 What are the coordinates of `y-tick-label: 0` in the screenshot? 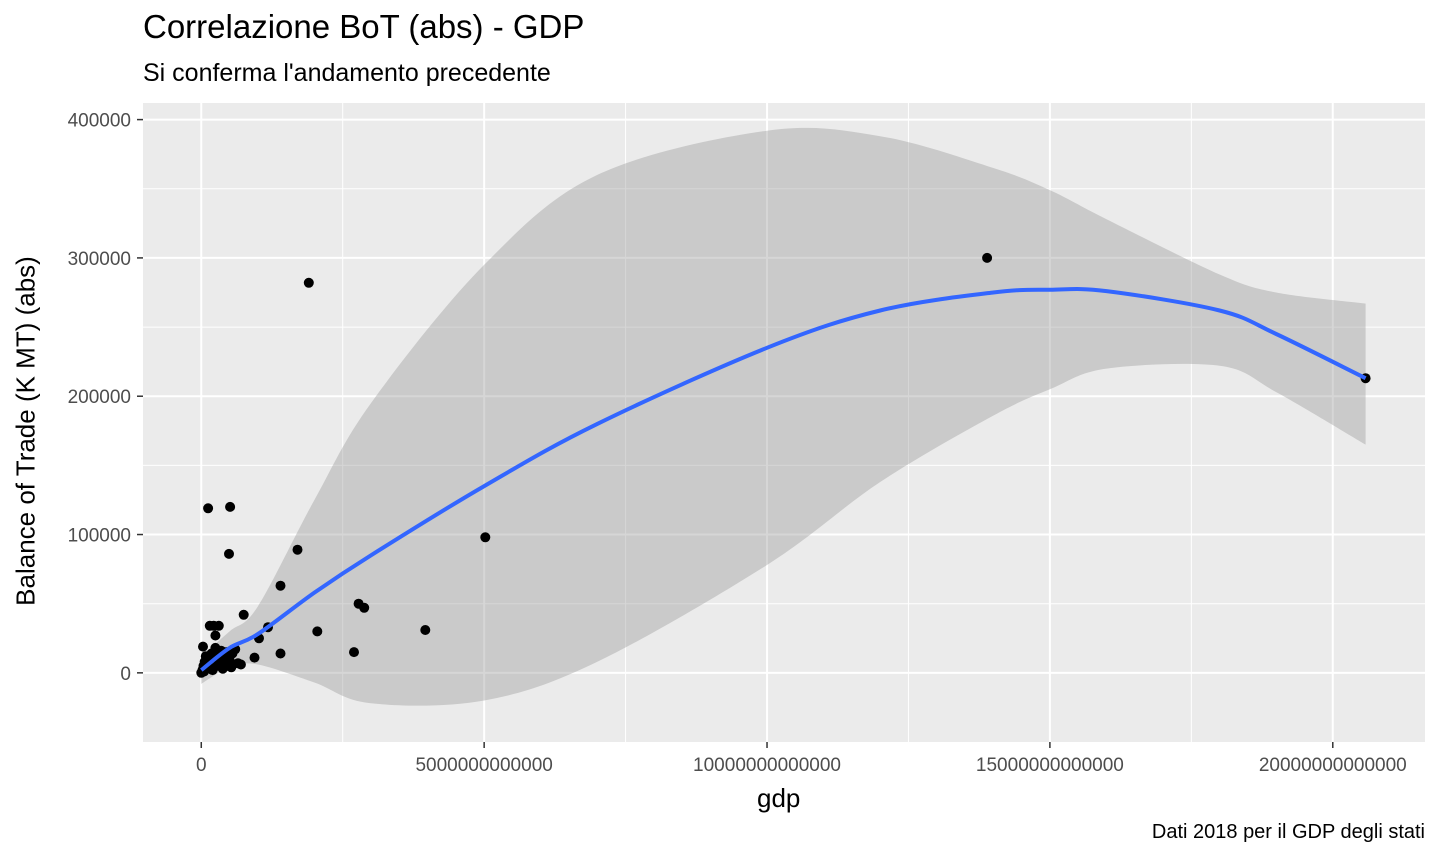 It's located at (125, 674).